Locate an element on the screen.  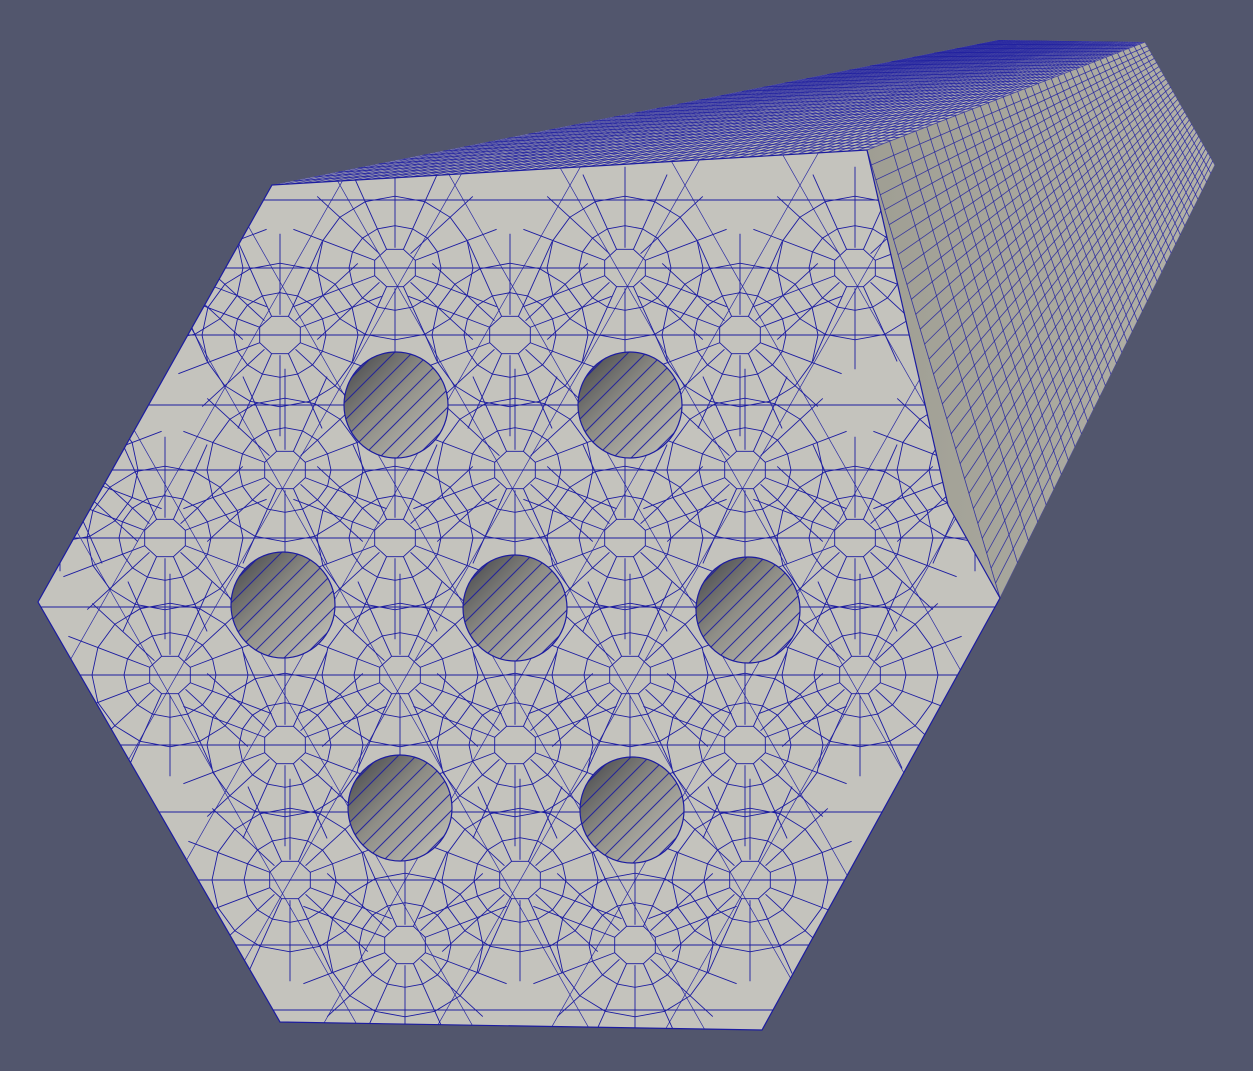
top-mesh-lines is located at coordinates (708, 112).